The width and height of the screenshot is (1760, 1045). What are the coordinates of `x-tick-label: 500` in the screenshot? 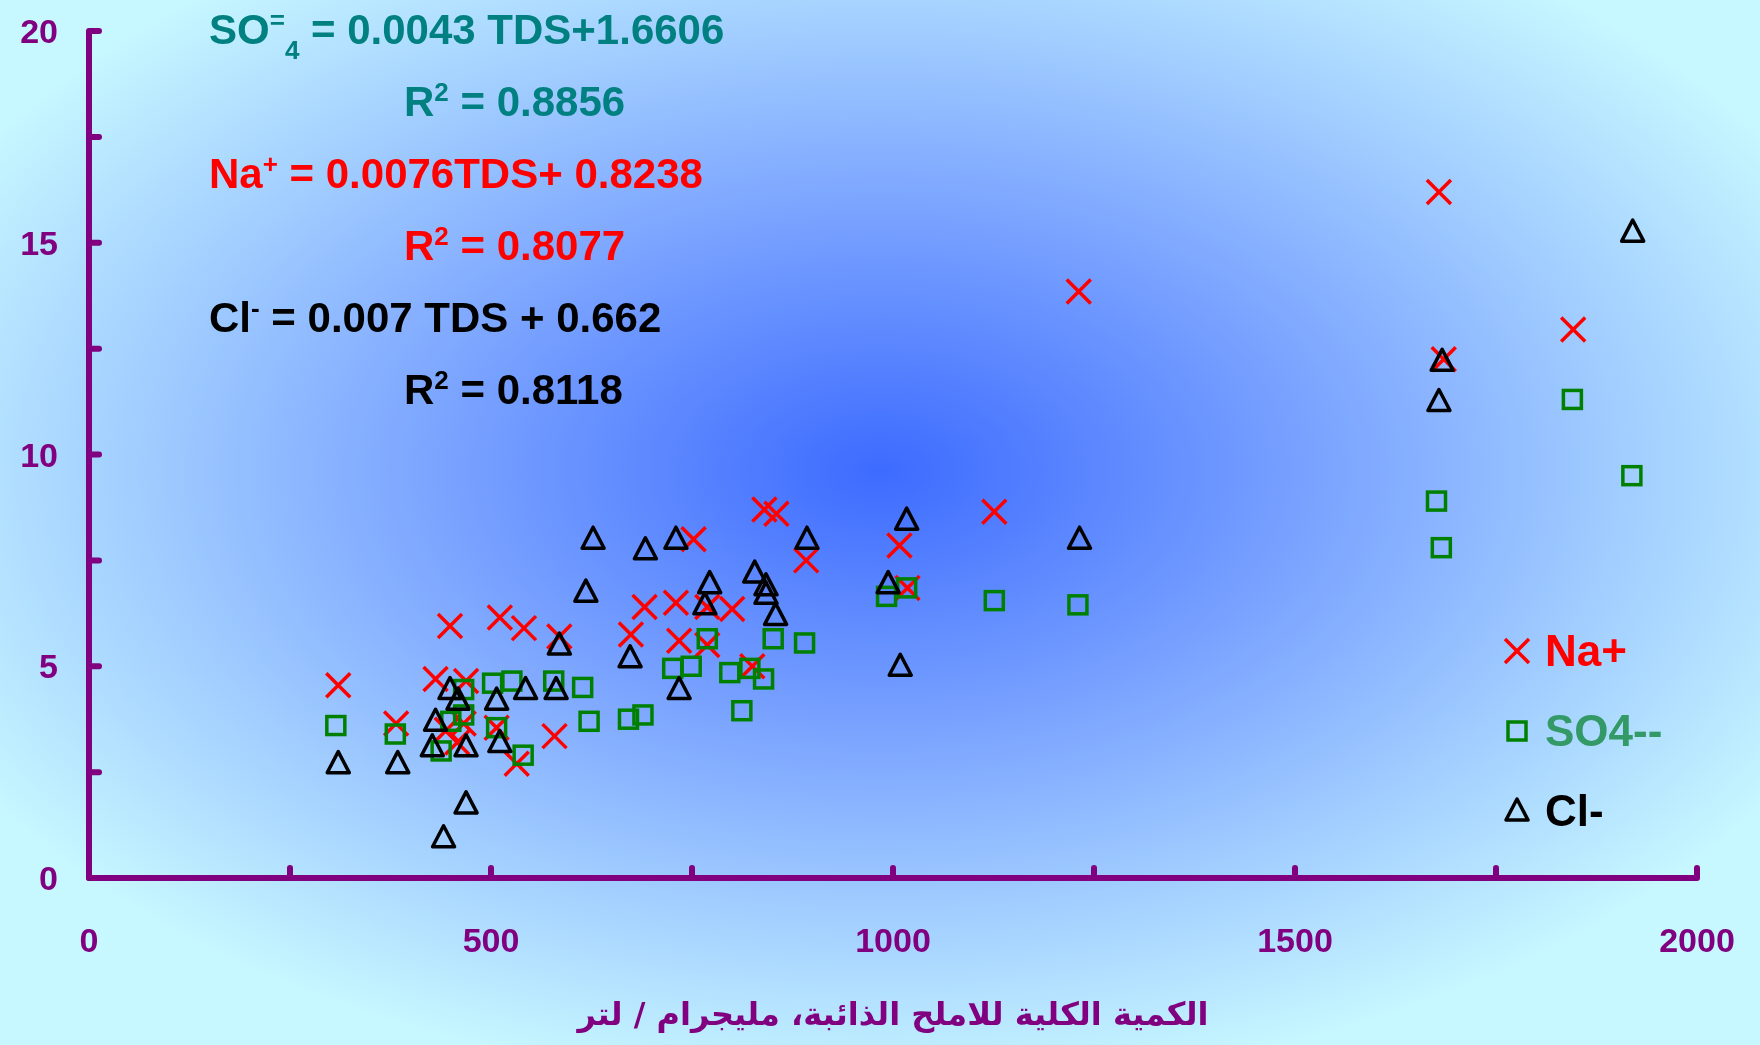 It's located at (491, 940).